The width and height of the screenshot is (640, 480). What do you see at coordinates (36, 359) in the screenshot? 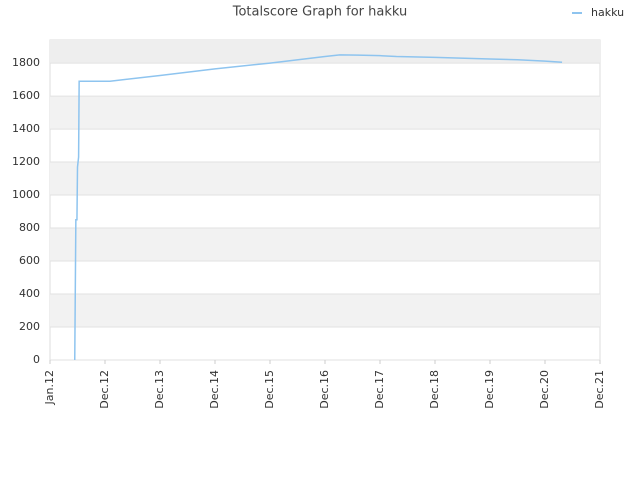
I see `y-tick-label: 0` at bounding box center [36, 359].